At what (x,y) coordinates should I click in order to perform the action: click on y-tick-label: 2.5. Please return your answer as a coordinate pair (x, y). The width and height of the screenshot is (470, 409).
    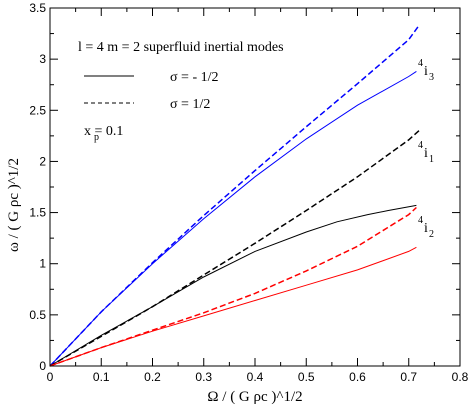
    Looking at the image, I should click on (37, 110).